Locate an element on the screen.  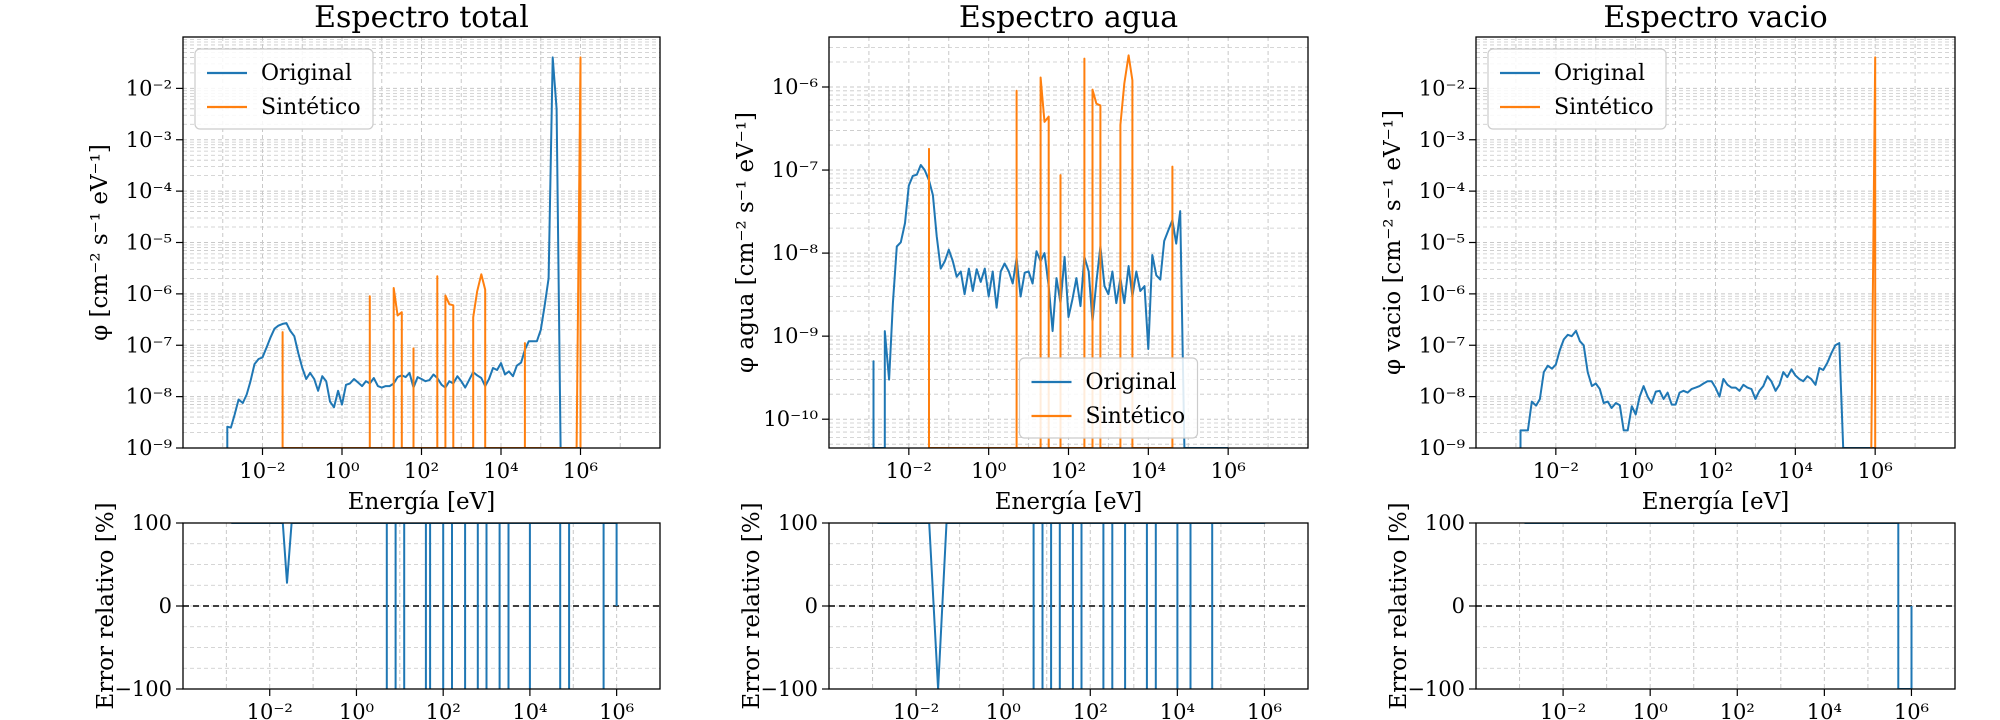
water-error-series is located at coordinates (1071, 606).